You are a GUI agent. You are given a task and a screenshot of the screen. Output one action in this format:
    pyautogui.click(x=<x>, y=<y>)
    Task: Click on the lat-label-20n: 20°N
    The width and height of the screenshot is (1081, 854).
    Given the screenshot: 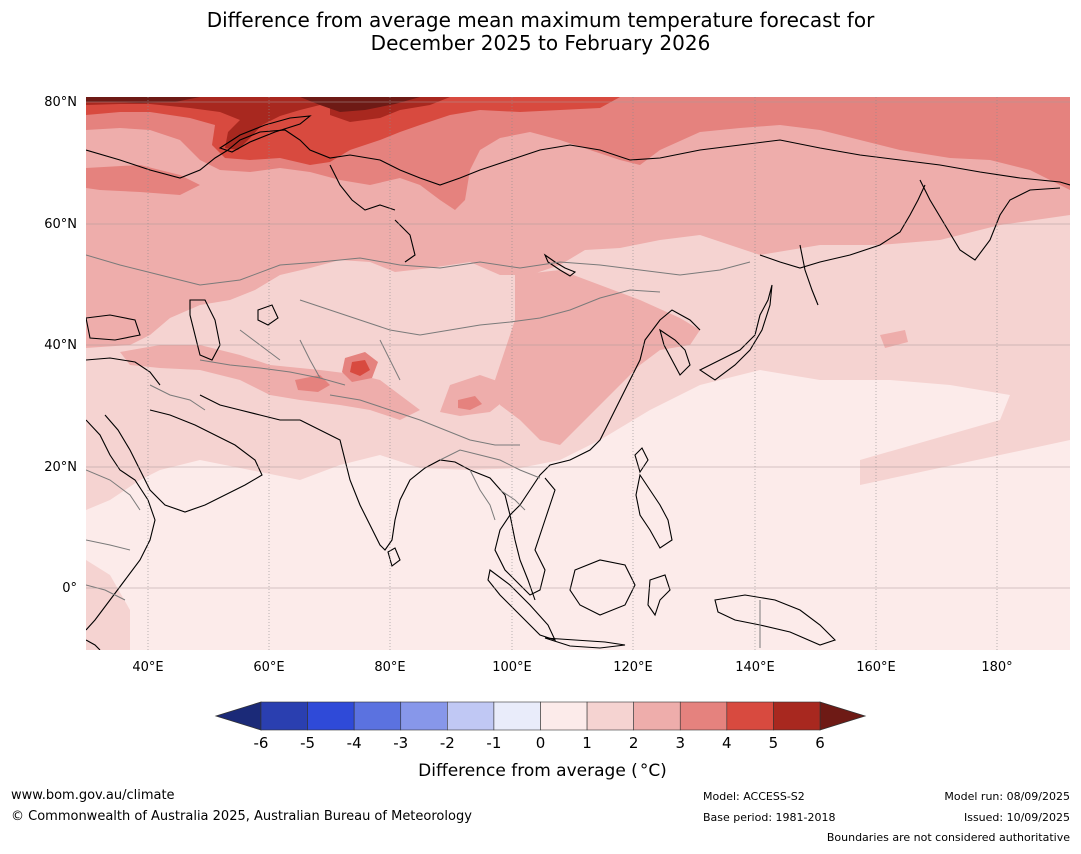 What is the action you would take?
    pyautogui.click(x=60, y=467)
    